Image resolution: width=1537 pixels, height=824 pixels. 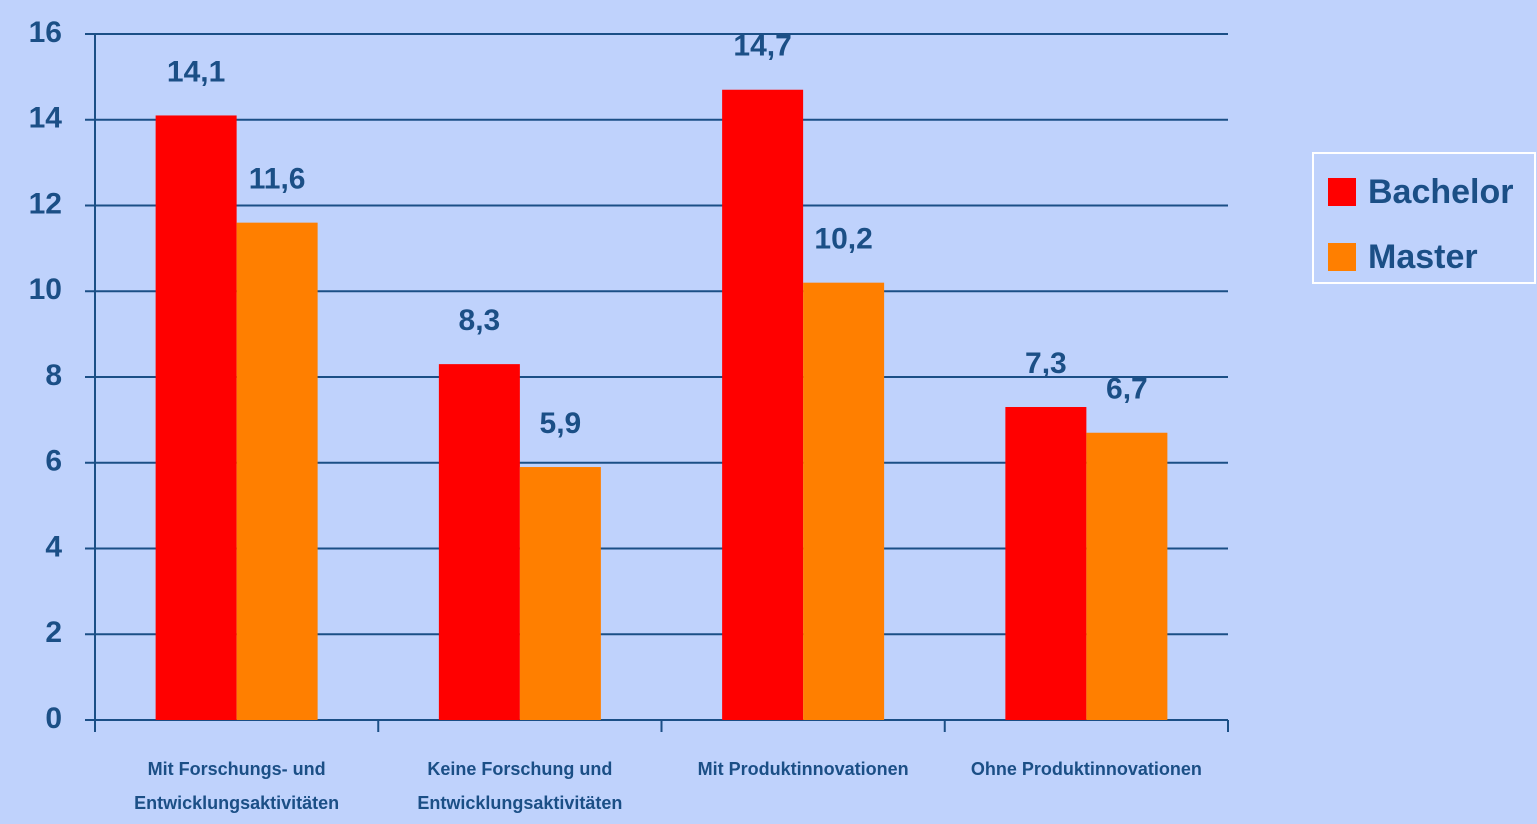 What do you see at coordinates (1423, 257) in the screenshot?
I see `legend-label: Master` at bounding box center [1423, 257].